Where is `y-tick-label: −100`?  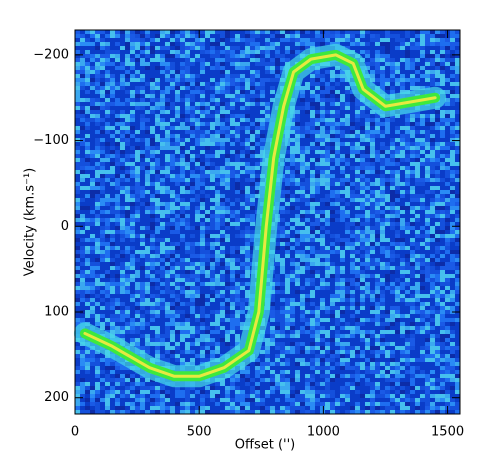
y-tick-label: −100 is located at coordinates (51, 140).